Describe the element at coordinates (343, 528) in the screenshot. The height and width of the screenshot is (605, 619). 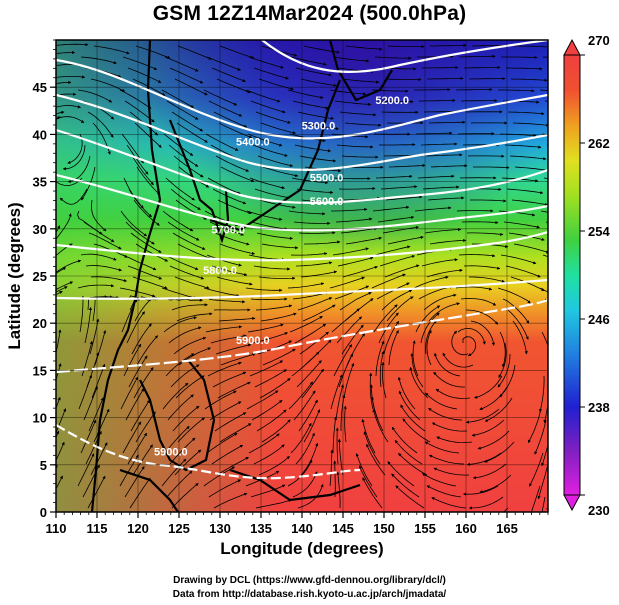
I see `x-tick-label: 145` at that location.